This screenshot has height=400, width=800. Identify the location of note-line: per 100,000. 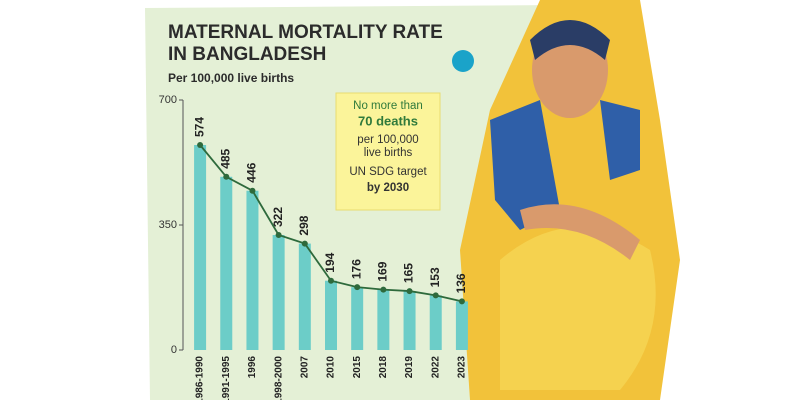
(387, 140).